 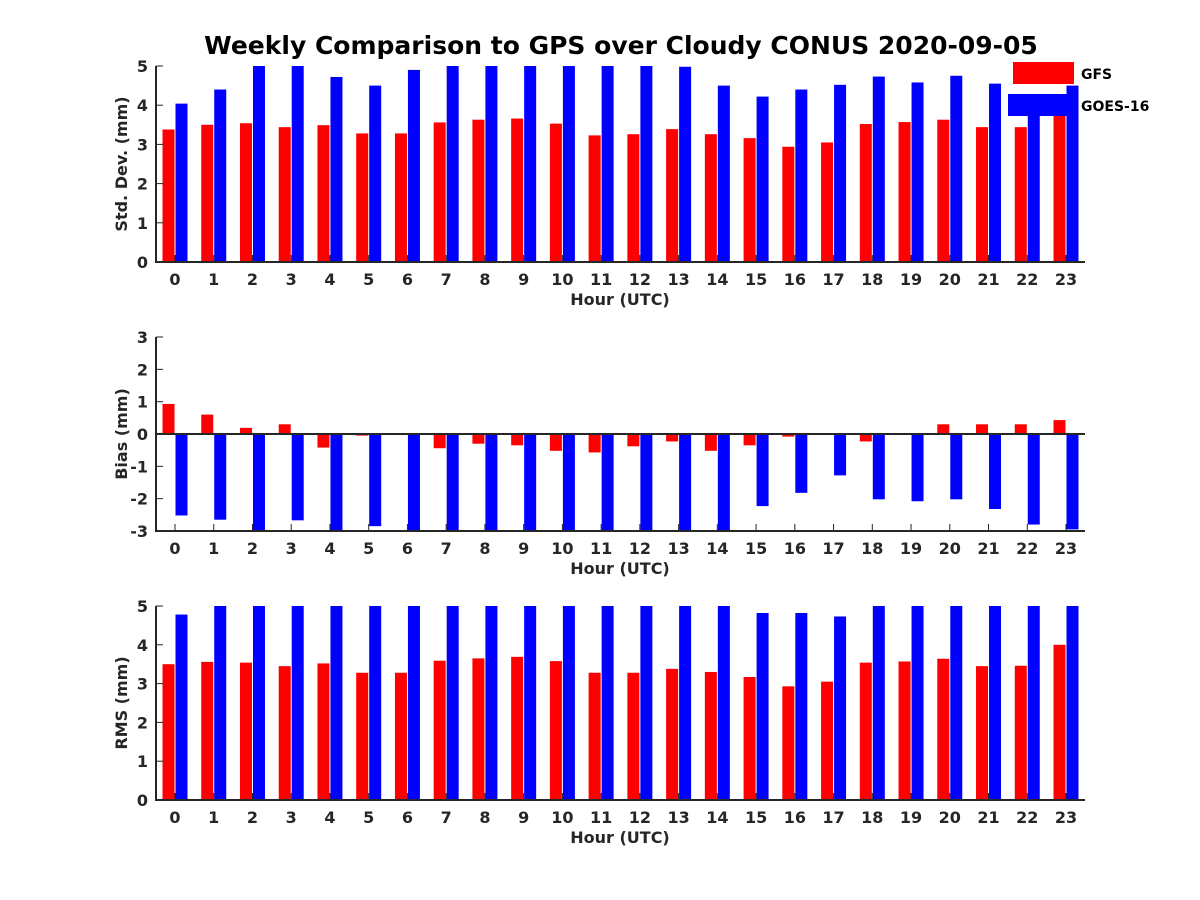 What do you see at coordinates (329, 817) in the screenshot?
I see `x-tick-label: 4` at bounding box center [329, 817].